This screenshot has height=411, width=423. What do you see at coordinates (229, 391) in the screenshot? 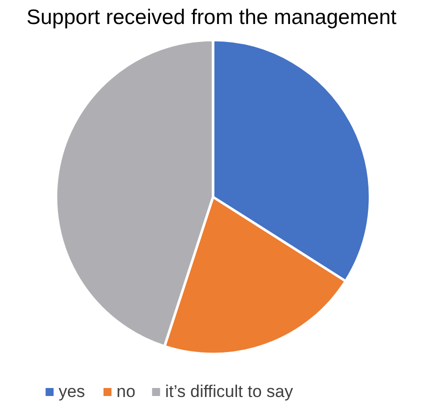
I see `legend-label: it’s difficult to say` at bounding box center [229, 391].